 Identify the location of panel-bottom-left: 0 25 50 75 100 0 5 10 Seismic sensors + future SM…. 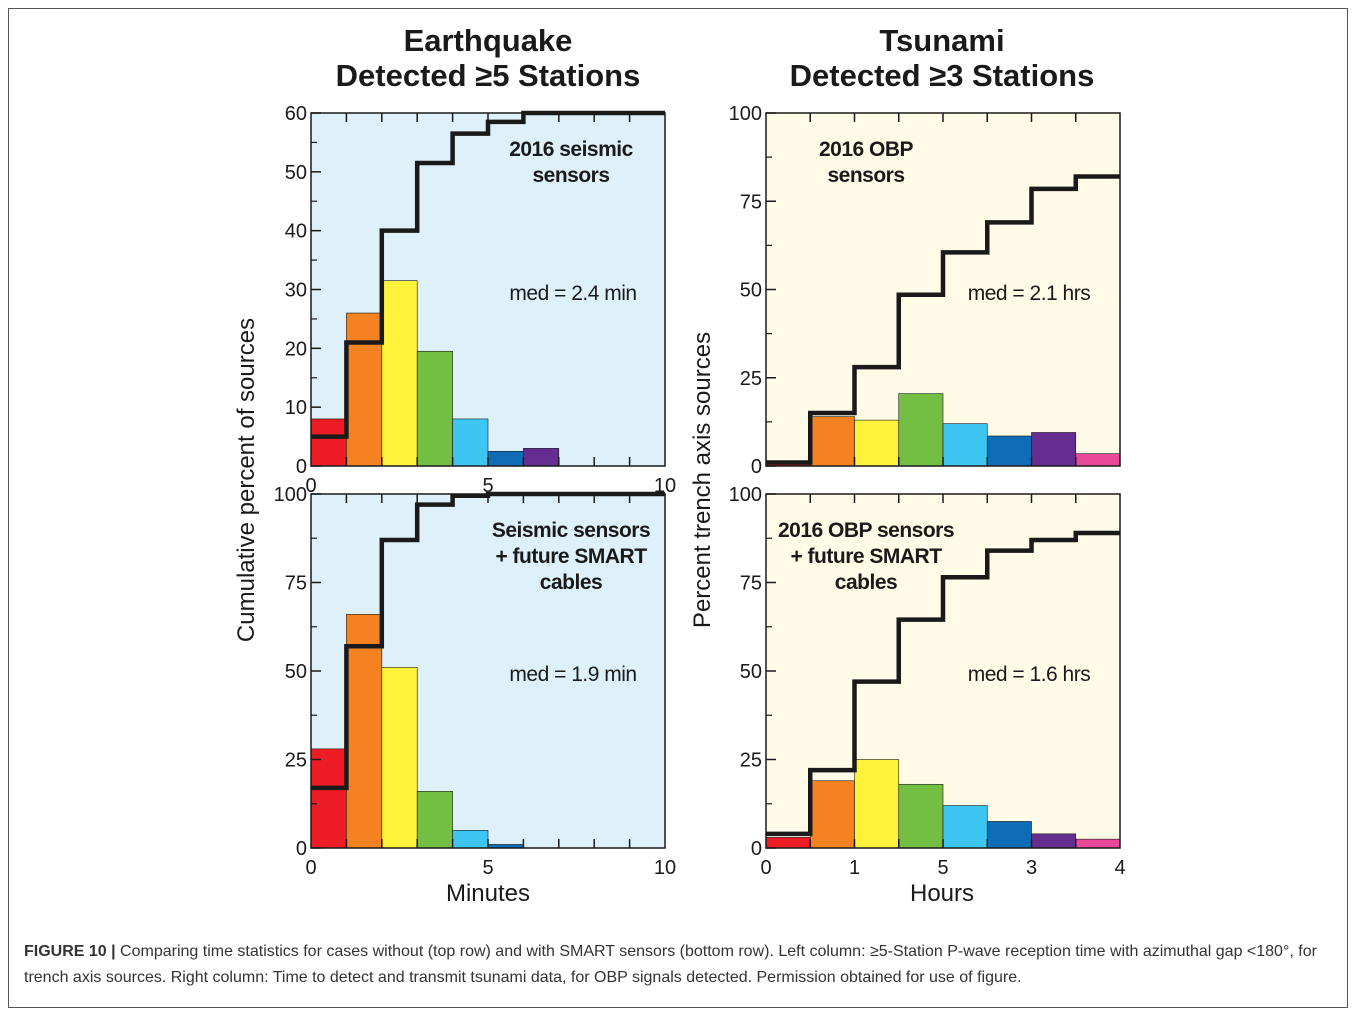
(475, 681).